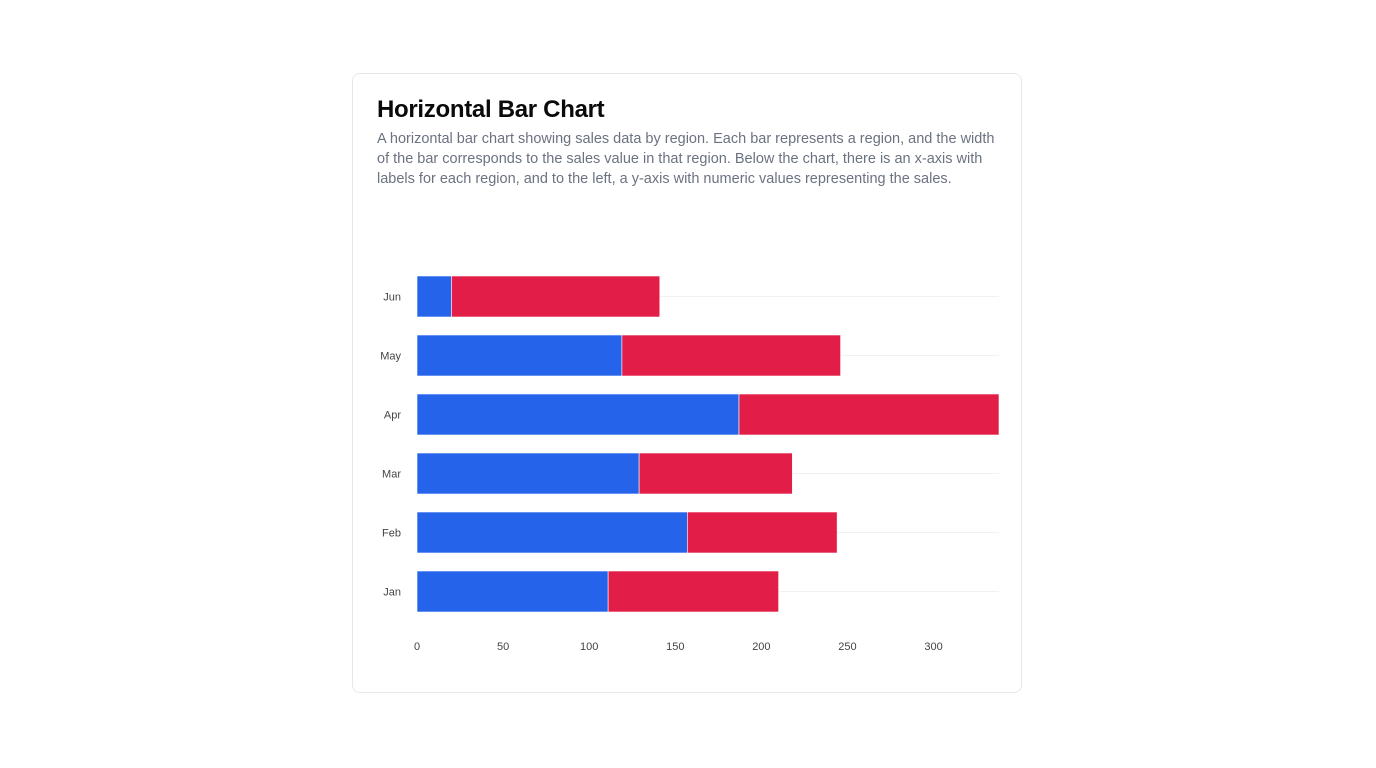  What do you see at coordinates (589, 647) in the screenshot?
I see `x-tick-label: 100` at bounding box center [589, 647].